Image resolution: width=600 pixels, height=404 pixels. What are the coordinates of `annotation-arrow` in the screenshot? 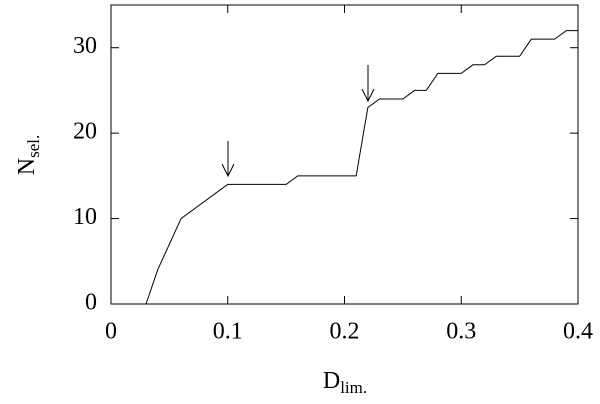 It's located at (298, 121).